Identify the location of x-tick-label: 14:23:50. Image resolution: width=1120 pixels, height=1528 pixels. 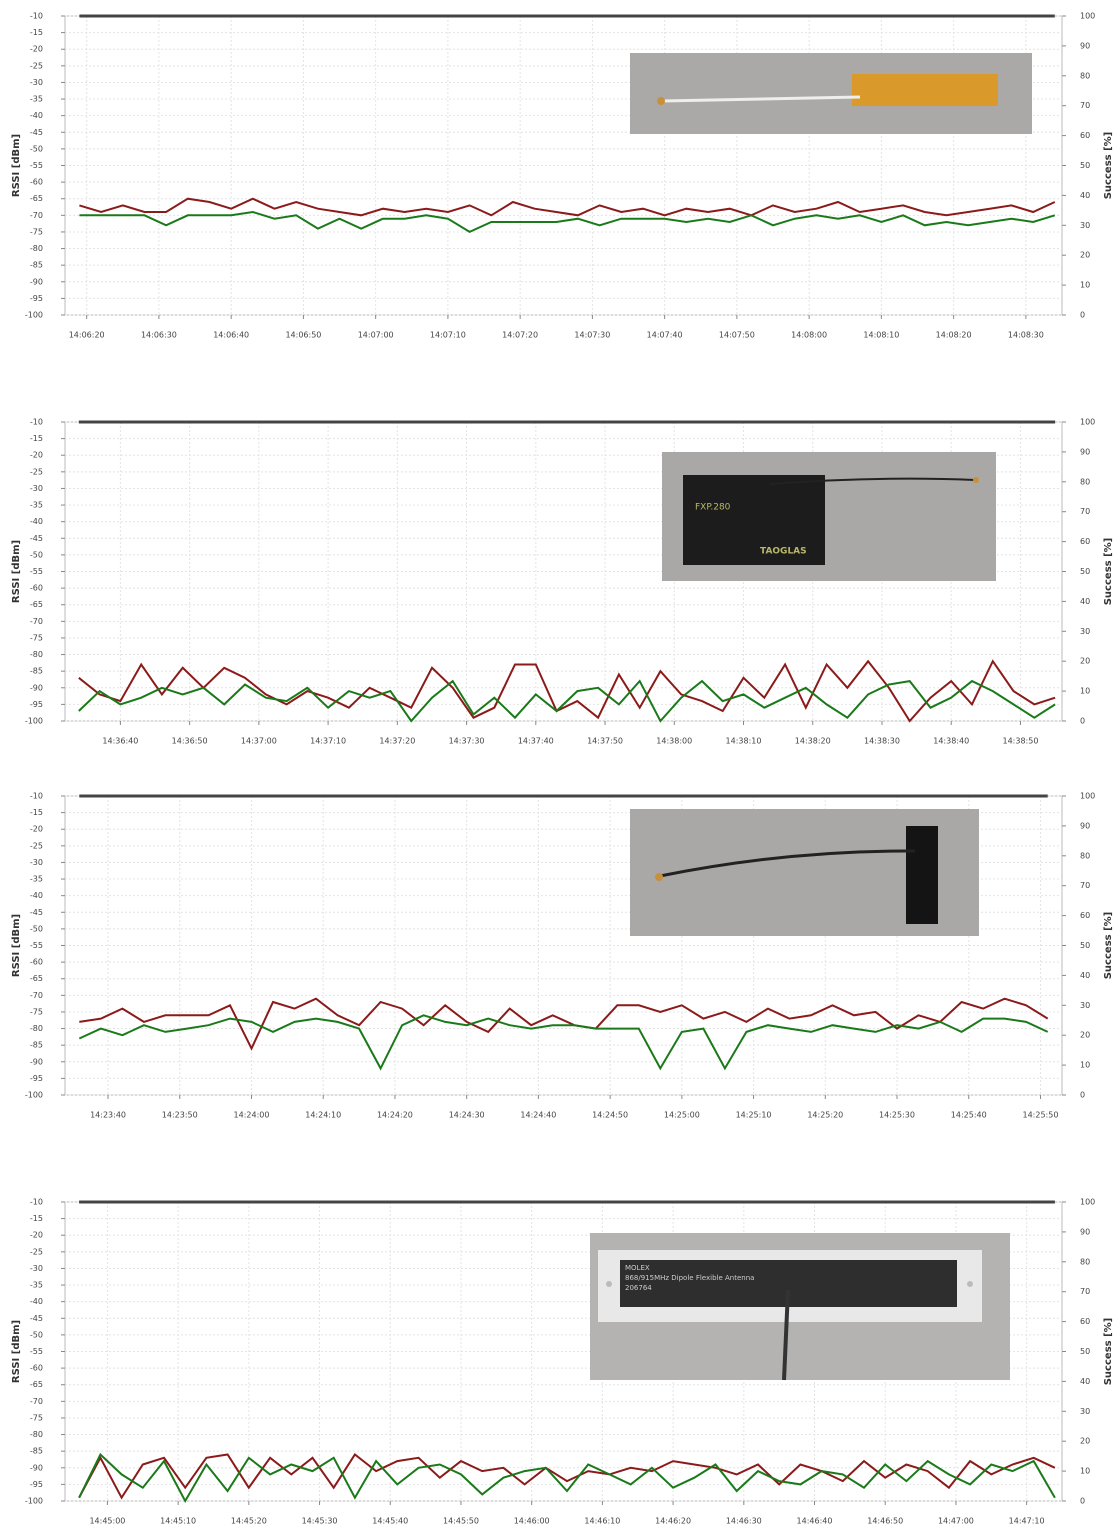
(180, 1115).